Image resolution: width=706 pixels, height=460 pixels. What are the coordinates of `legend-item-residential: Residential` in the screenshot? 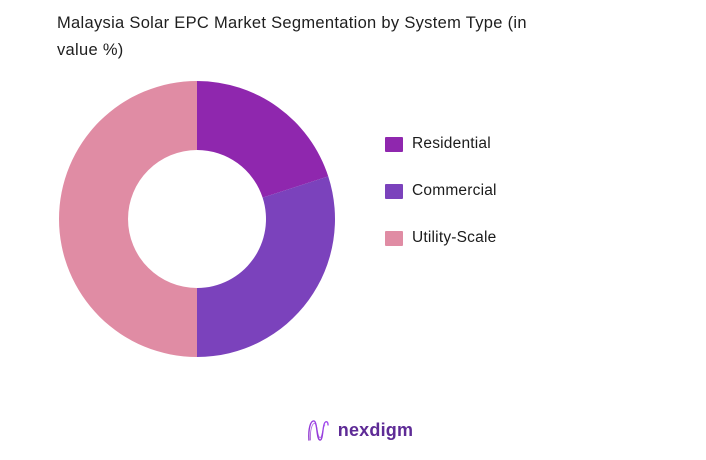 It's located at (441, 144).